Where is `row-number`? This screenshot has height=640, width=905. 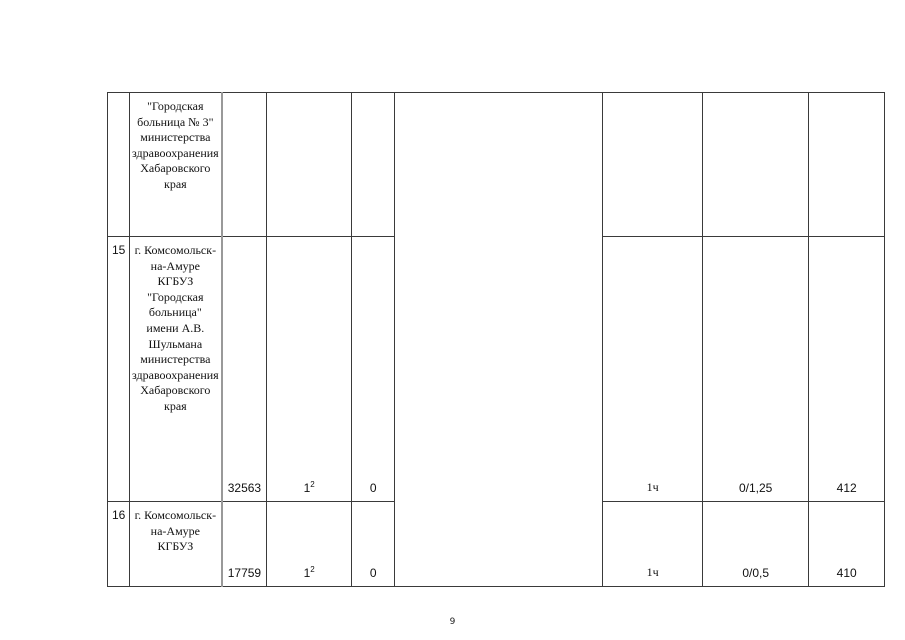
row-number is located at coordinates (118, 164).